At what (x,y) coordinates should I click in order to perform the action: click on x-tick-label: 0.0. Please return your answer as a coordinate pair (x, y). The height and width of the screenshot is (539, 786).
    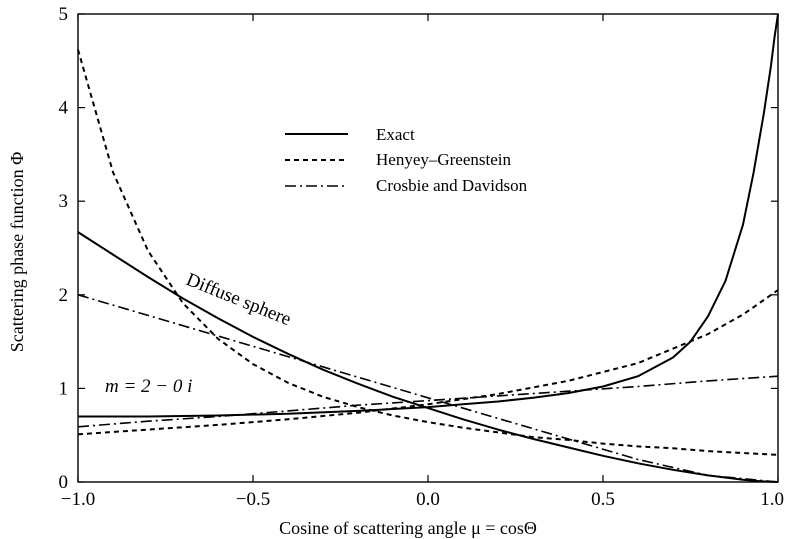
    Looking at the image, I should click on (428, 499).